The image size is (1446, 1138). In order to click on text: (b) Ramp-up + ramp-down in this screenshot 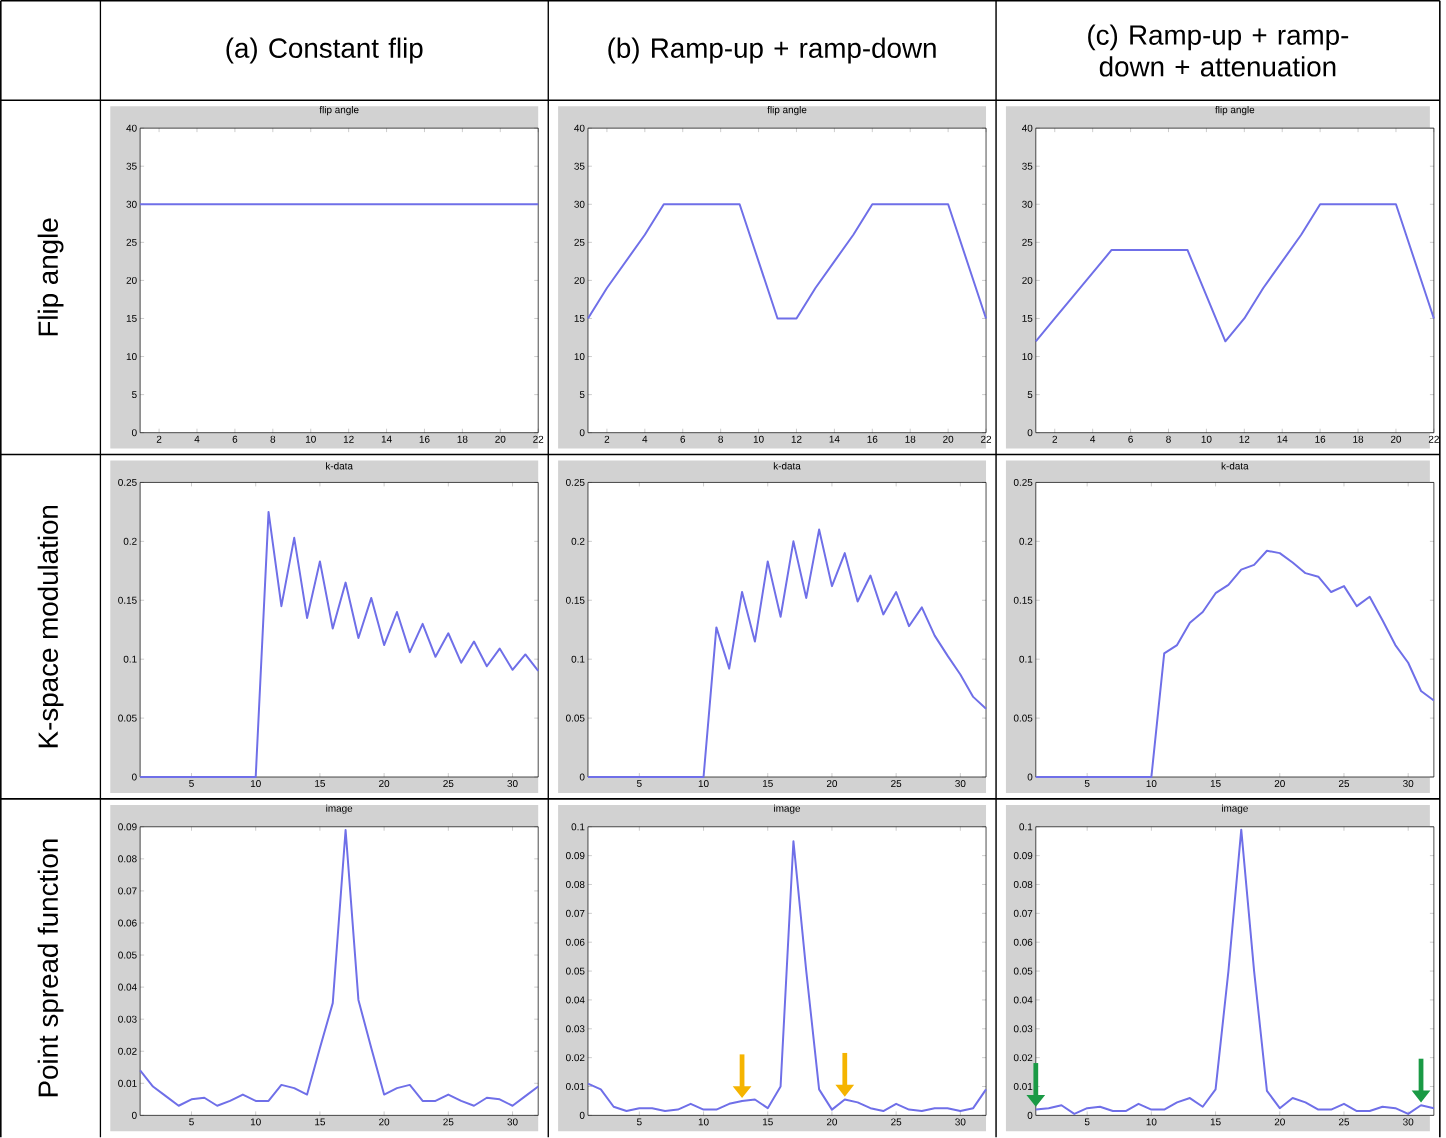, I will do `click(772, 50)`.